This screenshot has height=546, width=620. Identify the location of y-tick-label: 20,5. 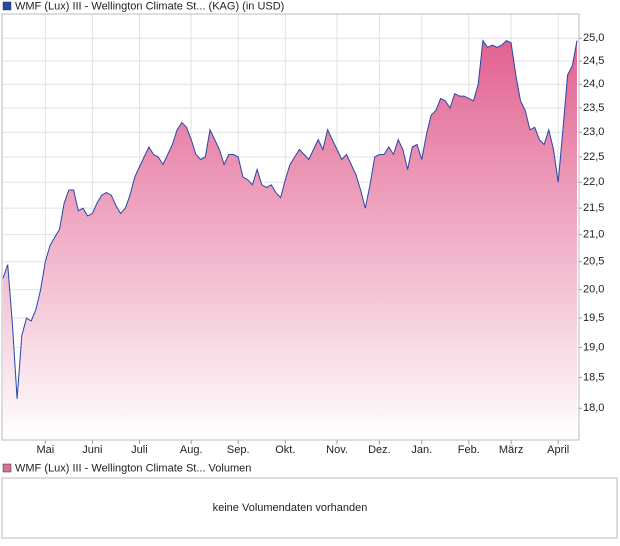
(593, 262).